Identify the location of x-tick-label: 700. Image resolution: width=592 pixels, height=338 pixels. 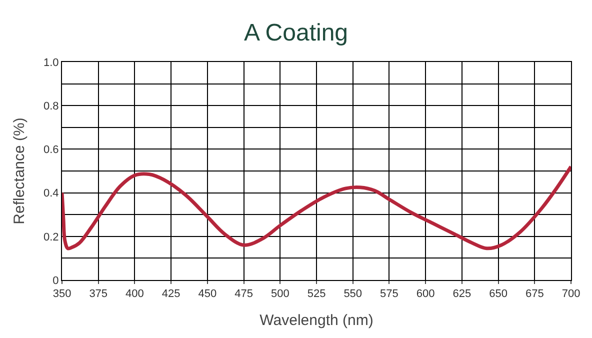
(571, 294).